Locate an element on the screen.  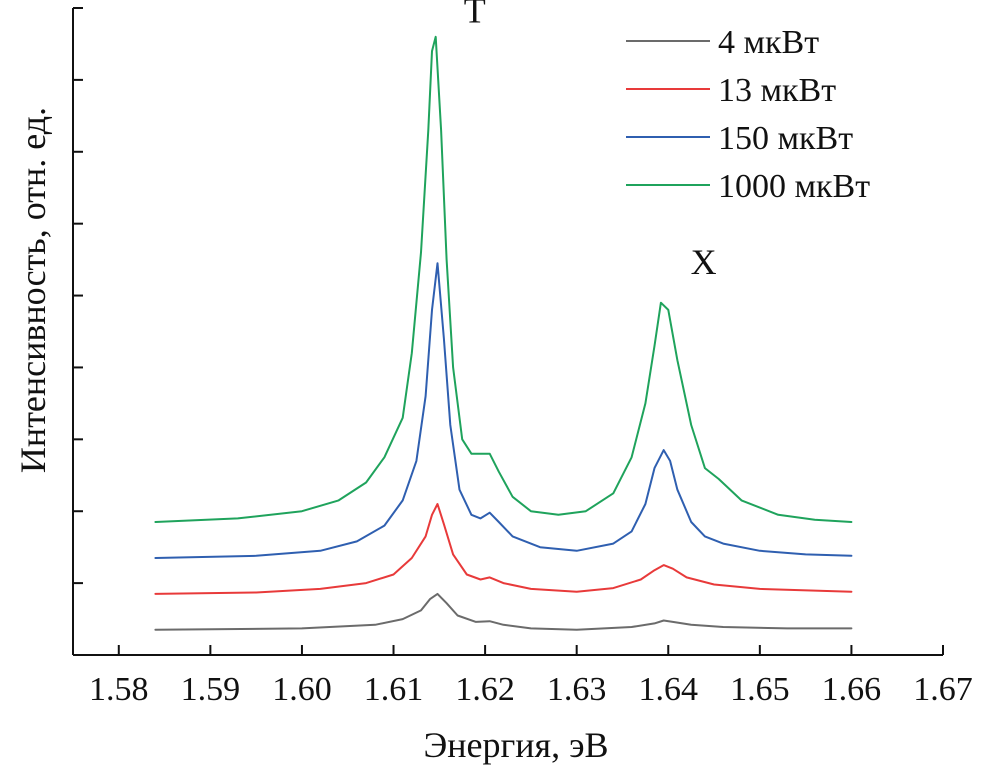
x-tick-label: 1.64 is located at coordinates (669, 689).